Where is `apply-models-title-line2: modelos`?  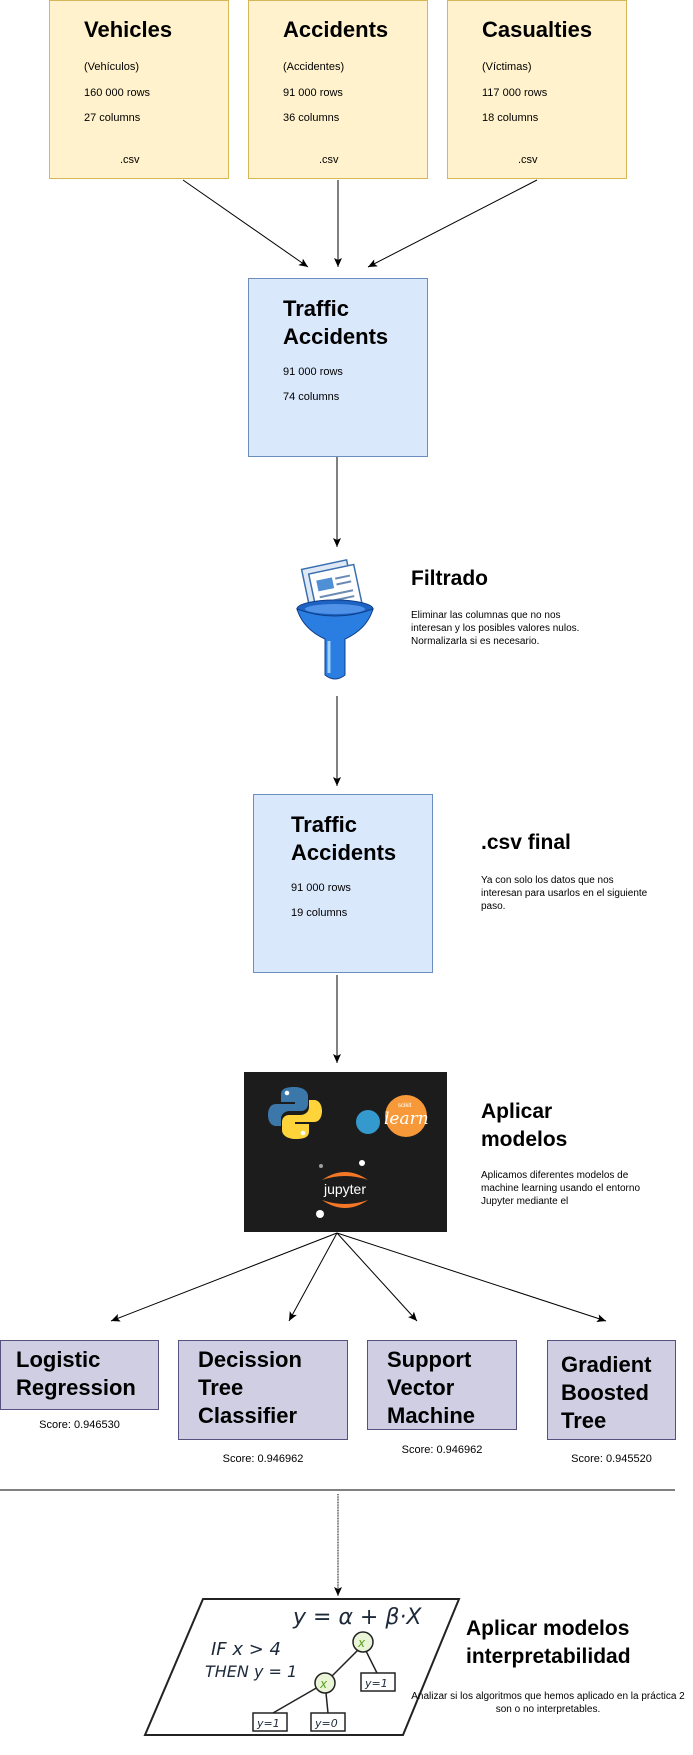
apply-models-title-line2: modelos is located at coordinates (524, 1139).